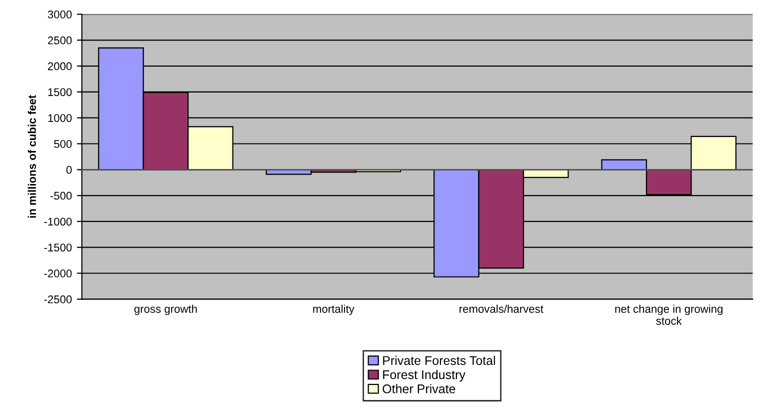  What do you see at coordinates (60, 118) in the screenshot?
I see `y-tick-label: 1000` at bounding box center [60, 118].